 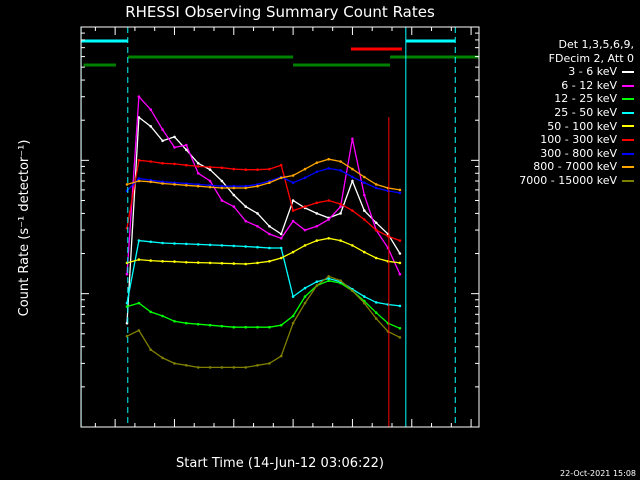 What do you see at coordinates (563, 72) in the screenshot?
I see `legend-entry: 3 - 6 keV` at bounding box center [563, 72].